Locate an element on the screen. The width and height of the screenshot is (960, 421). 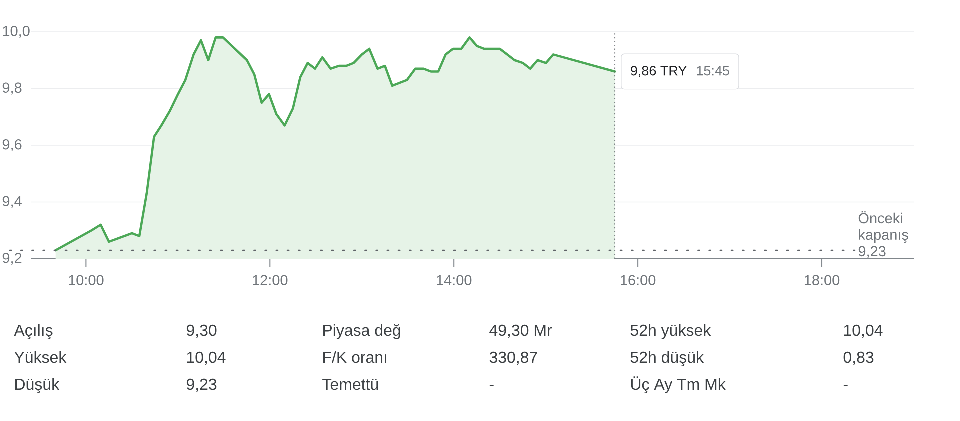
annotation: 15:45 is located at coordinates (713, 71).